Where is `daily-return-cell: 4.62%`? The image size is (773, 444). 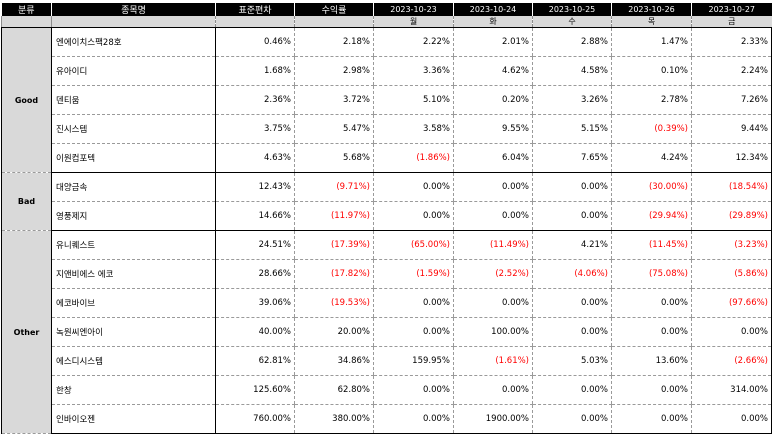
daily-return-cell: 4.62% is located at coordinates (493, 71).